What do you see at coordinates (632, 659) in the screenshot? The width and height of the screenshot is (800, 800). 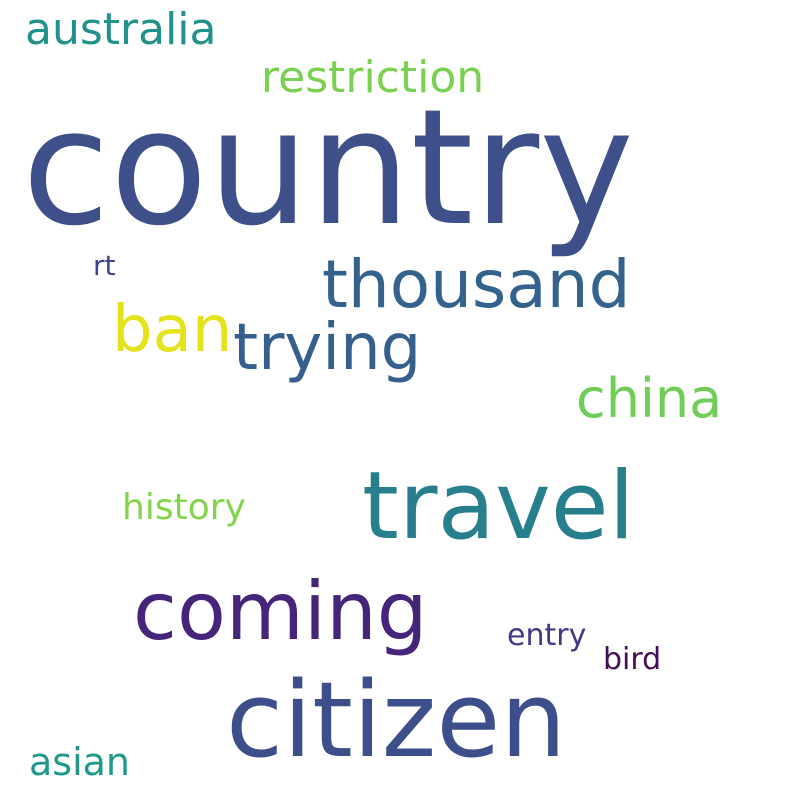 I see `word-bird: bird` at bounding box center [632, 659].